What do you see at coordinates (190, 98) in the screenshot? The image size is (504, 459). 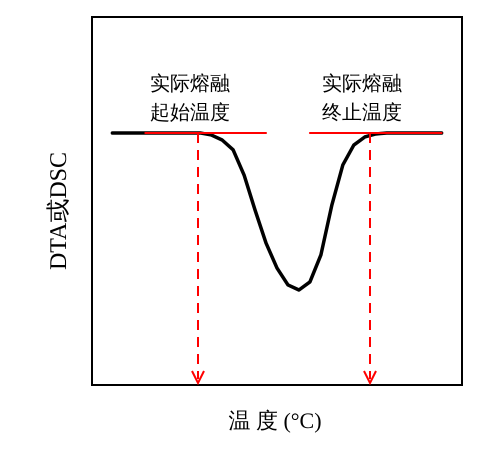 I see `text: 实际熔融起始温度` at bounding box center [190, 98].